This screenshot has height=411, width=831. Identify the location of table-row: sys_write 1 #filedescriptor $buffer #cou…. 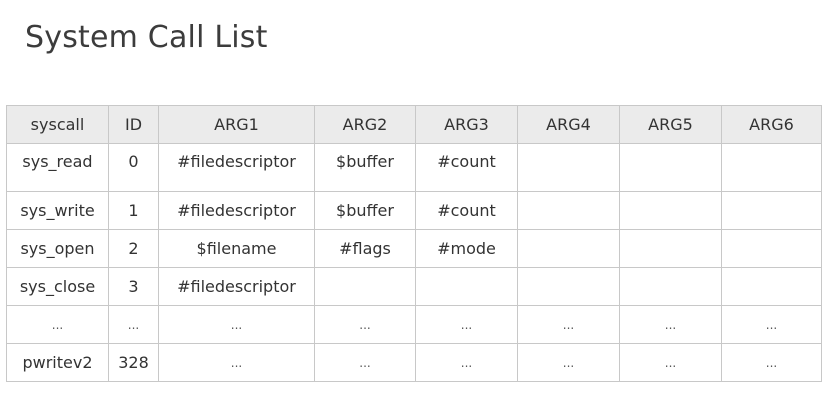
(414, 210).